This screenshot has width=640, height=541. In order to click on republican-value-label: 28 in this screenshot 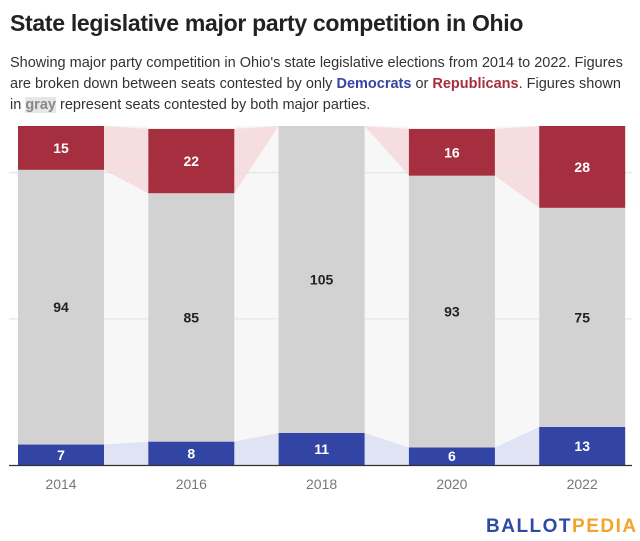, I will do `click(582, 167)`.